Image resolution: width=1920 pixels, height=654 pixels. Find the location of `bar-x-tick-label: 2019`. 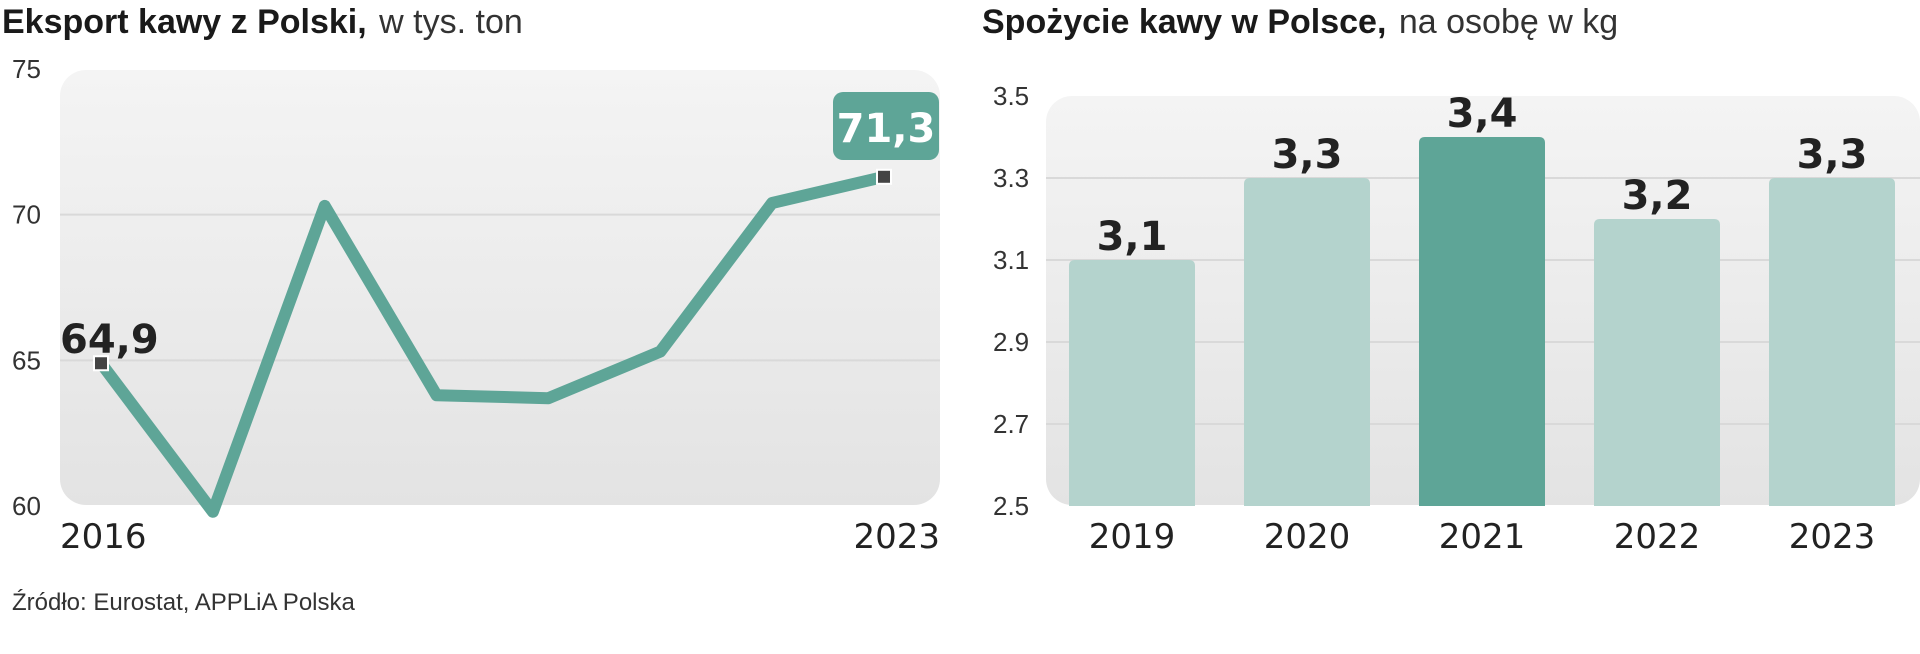

bar-x-tick-label: 2019 is located at coordinates (1132, 537).